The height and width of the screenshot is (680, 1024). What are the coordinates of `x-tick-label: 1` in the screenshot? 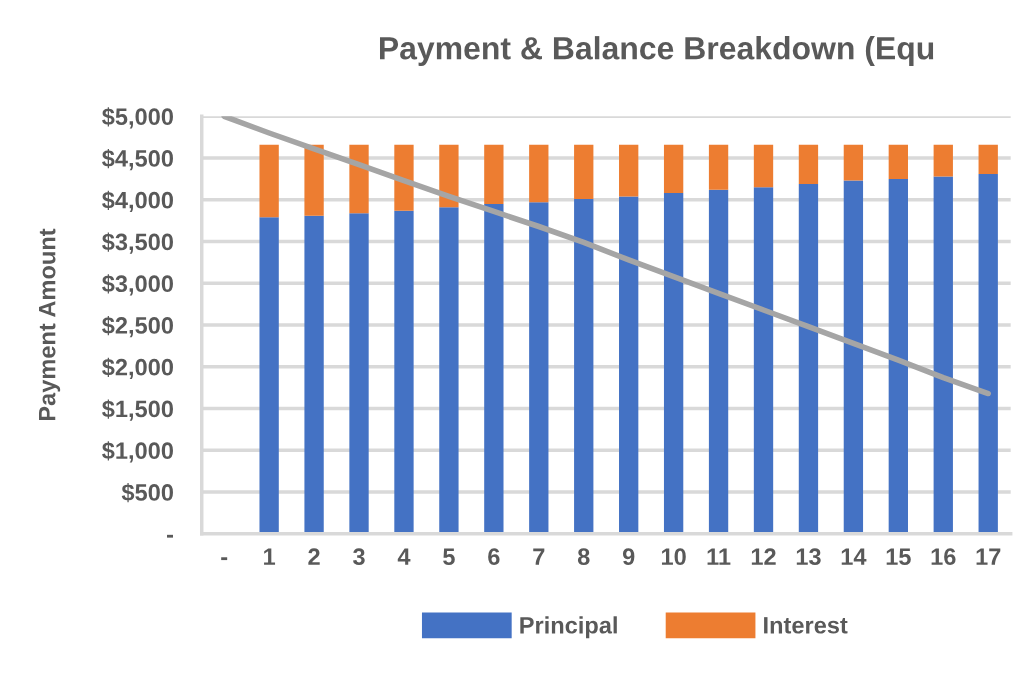 It's located at (270, 556).